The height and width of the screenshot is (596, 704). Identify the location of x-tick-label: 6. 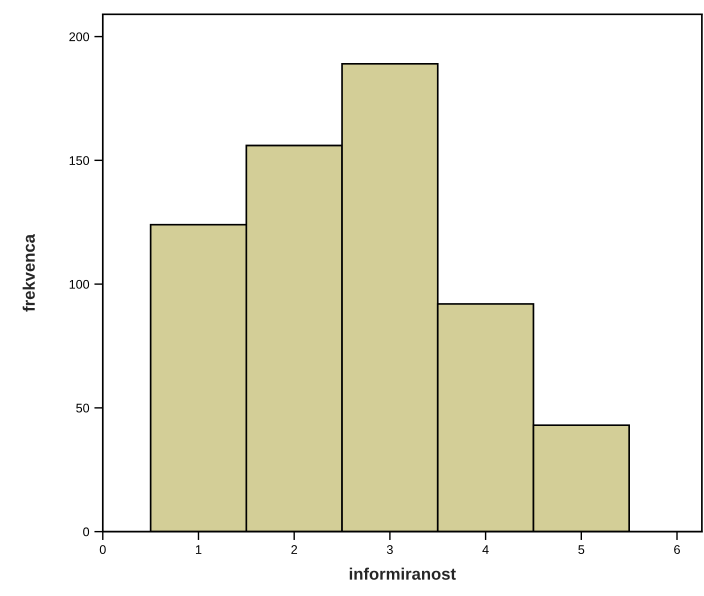
(677, 549).